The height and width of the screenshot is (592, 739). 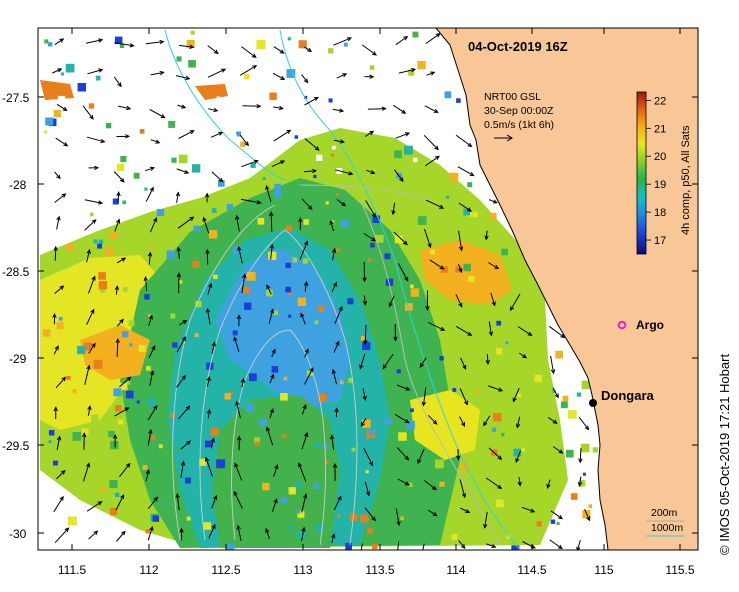 I want to click on map-title: 04-Oct-2019 16Z, so click(x=518, y=46).